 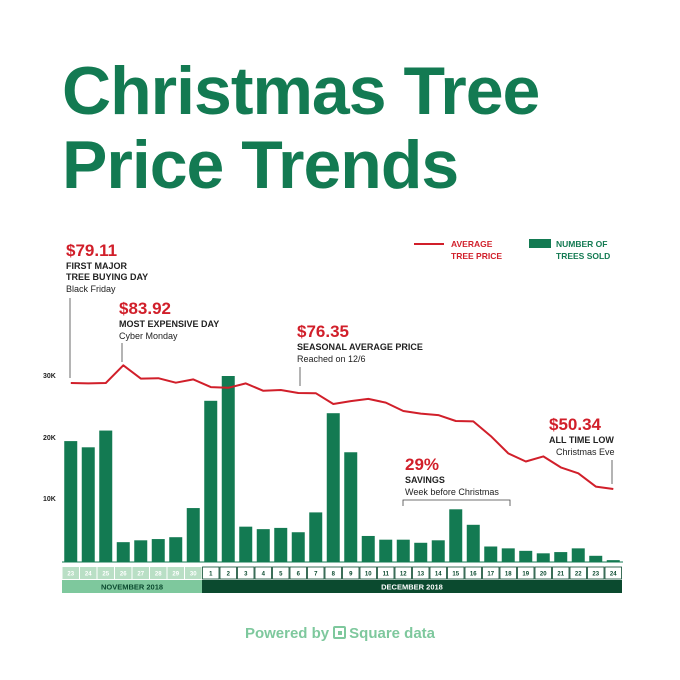 I want to click on xtick-label-23: 16, so click(x=473, y=575).